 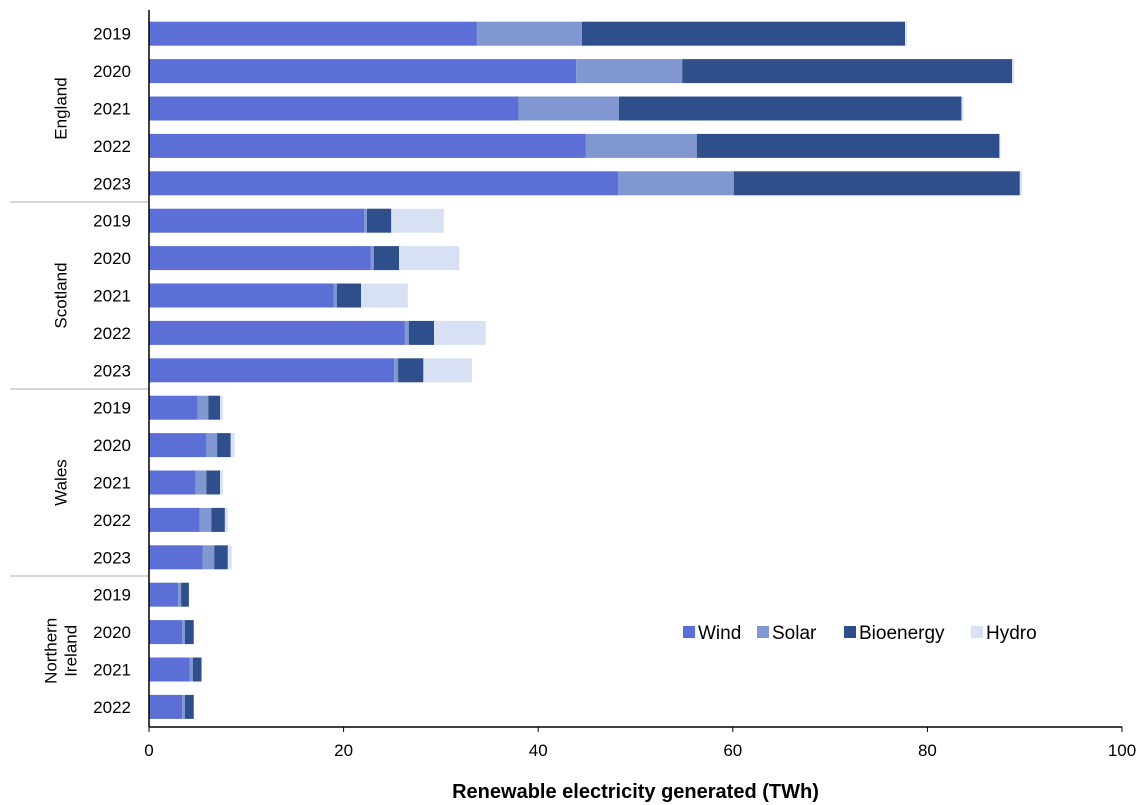 What do you see at coordinates (538, 750) in the screenshot?
I see `x-tick-label: 40` at bounding box center [538, 750].